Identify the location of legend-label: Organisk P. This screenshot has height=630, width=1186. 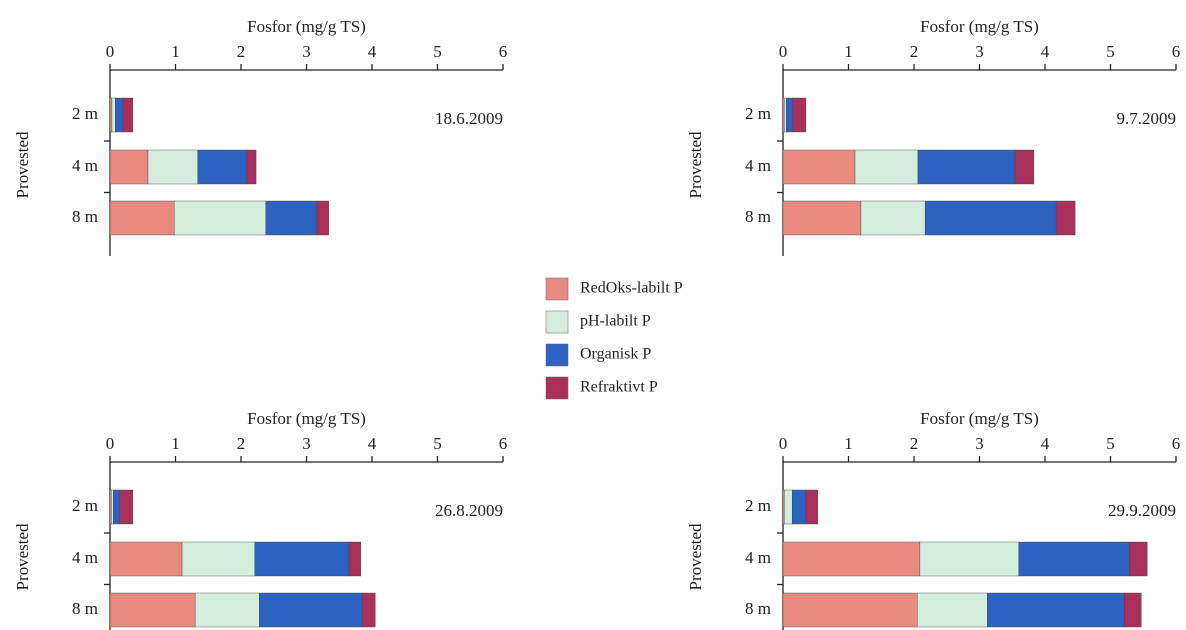
(615, 354).